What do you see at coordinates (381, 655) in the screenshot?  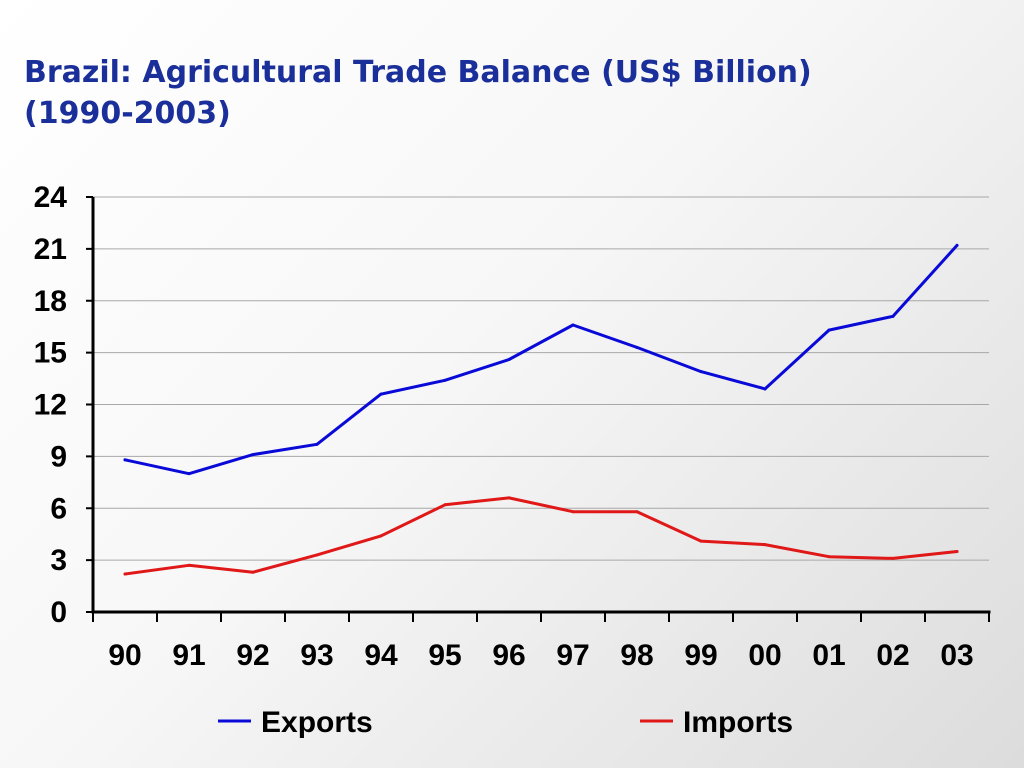 I see `x-tick-label: 94` at bounding box center [381, 655].